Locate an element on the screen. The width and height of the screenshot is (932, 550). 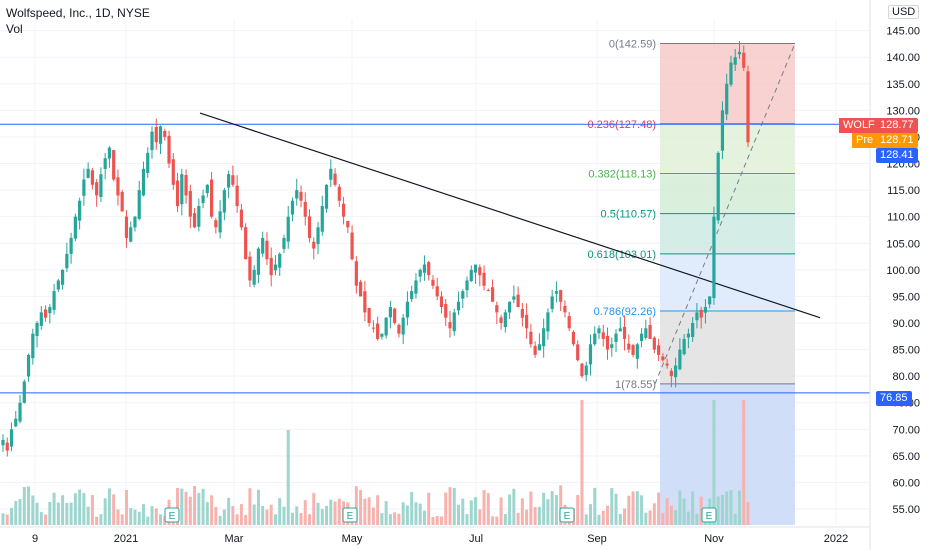
x-tick-label: May is located at coordinates (352, 539).